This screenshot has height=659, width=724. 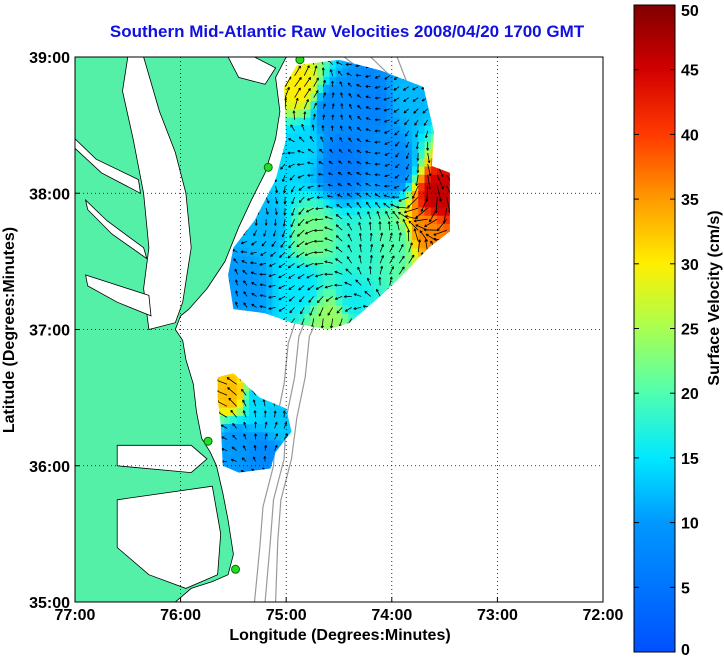 I want to click on x-tick-label: 75:00, so click(x=286, y=615).